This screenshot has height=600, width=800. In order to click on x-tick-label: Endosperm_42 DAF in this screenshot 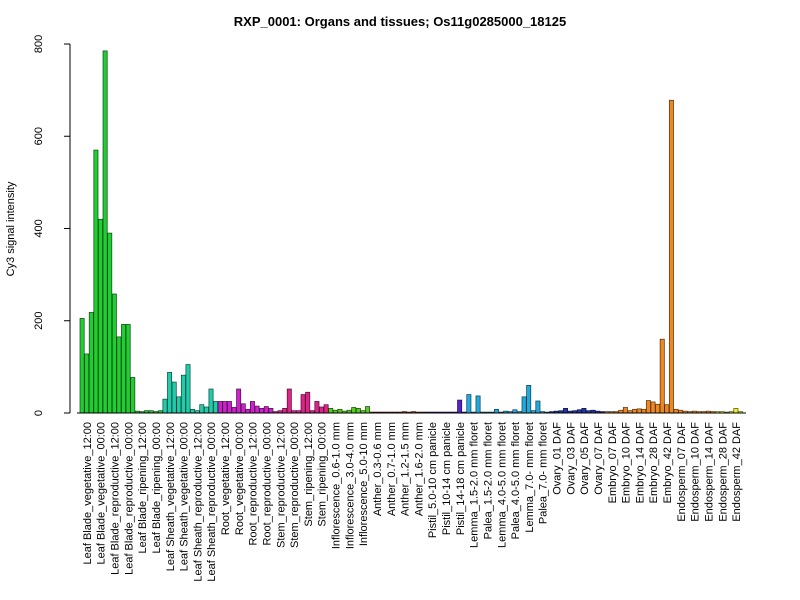, I will do `click(737, 472)`.